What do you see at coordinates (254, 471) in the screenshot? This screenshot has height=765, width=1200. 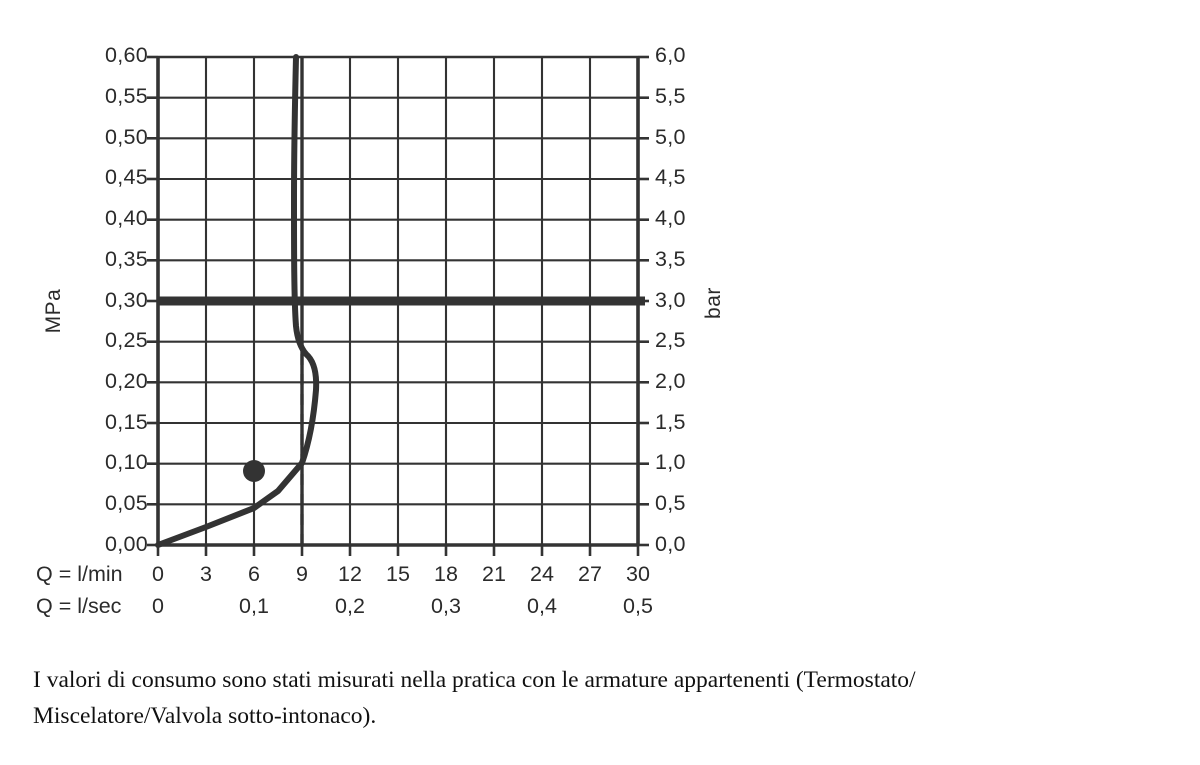 I see `operating-point-marker` at bounding box center [254, 471].